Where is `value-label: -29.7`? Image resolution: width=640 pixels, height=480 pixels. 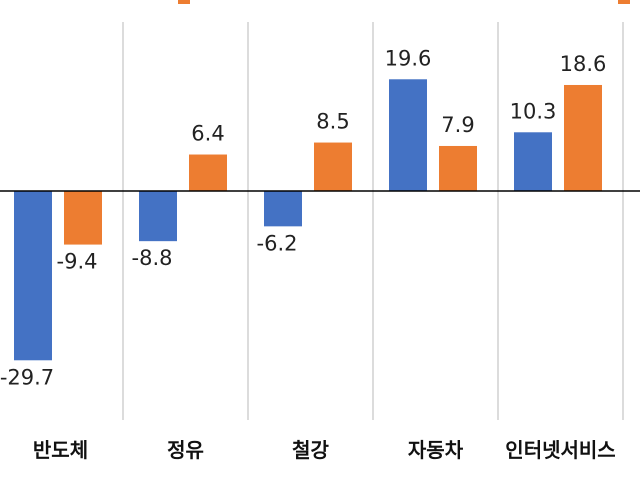
value-label: -29.7 is located at coordinates (27, 377).